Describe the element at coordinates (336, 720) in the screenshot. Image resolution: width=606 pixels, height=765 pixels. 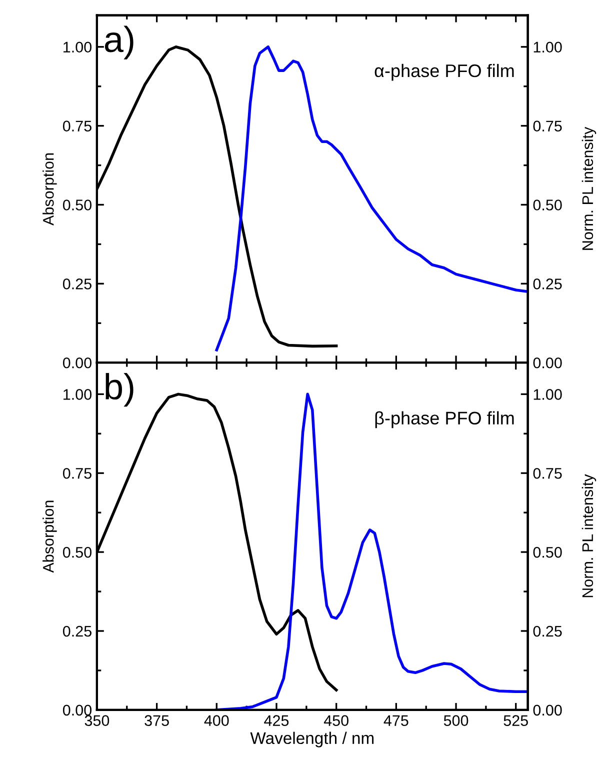
I see `x-tick-label: 450` at that location.